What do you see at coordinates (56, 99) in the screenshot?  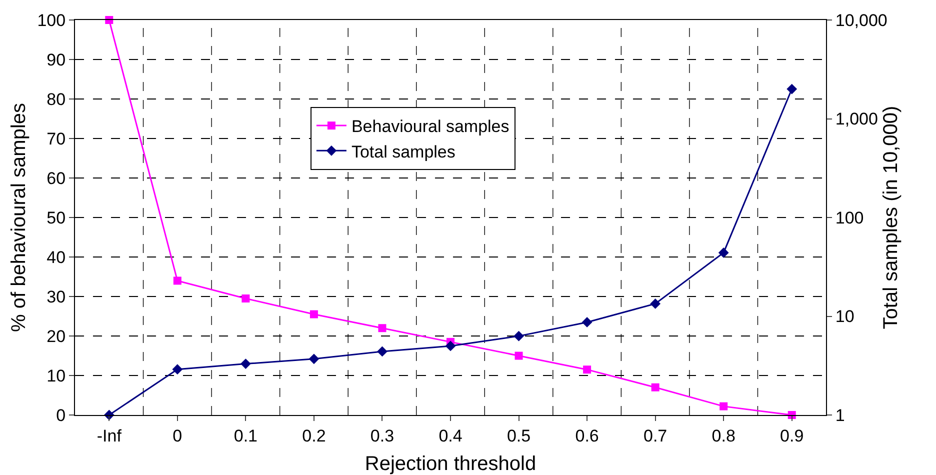 I see `y-tick-label: 80` at bounding box center [56, 99].